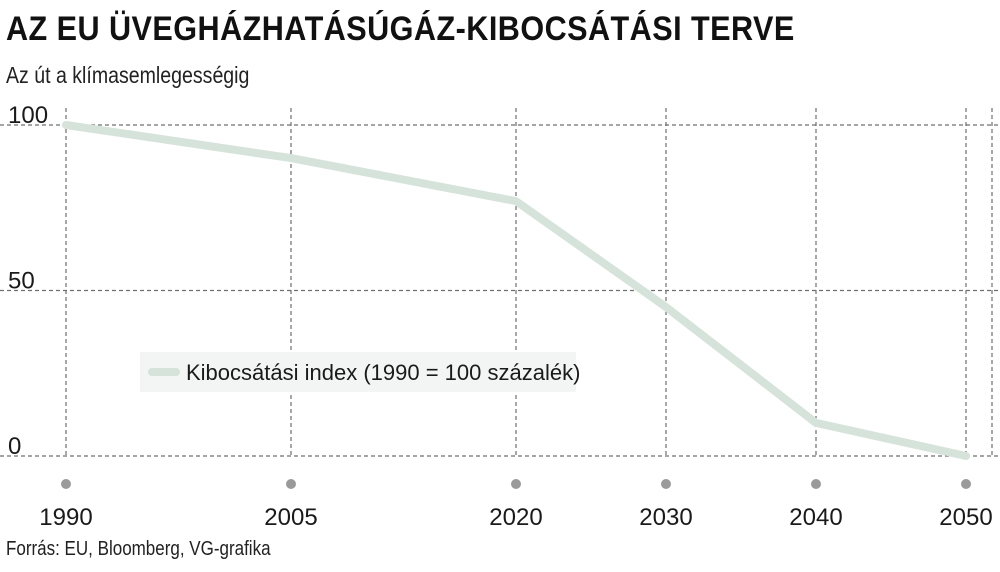 Image resolution: width=1000 pixels, height=572 pixels. I want to click on chart-subtitle: Az út a klímasemlegességig, so click(128, 75).